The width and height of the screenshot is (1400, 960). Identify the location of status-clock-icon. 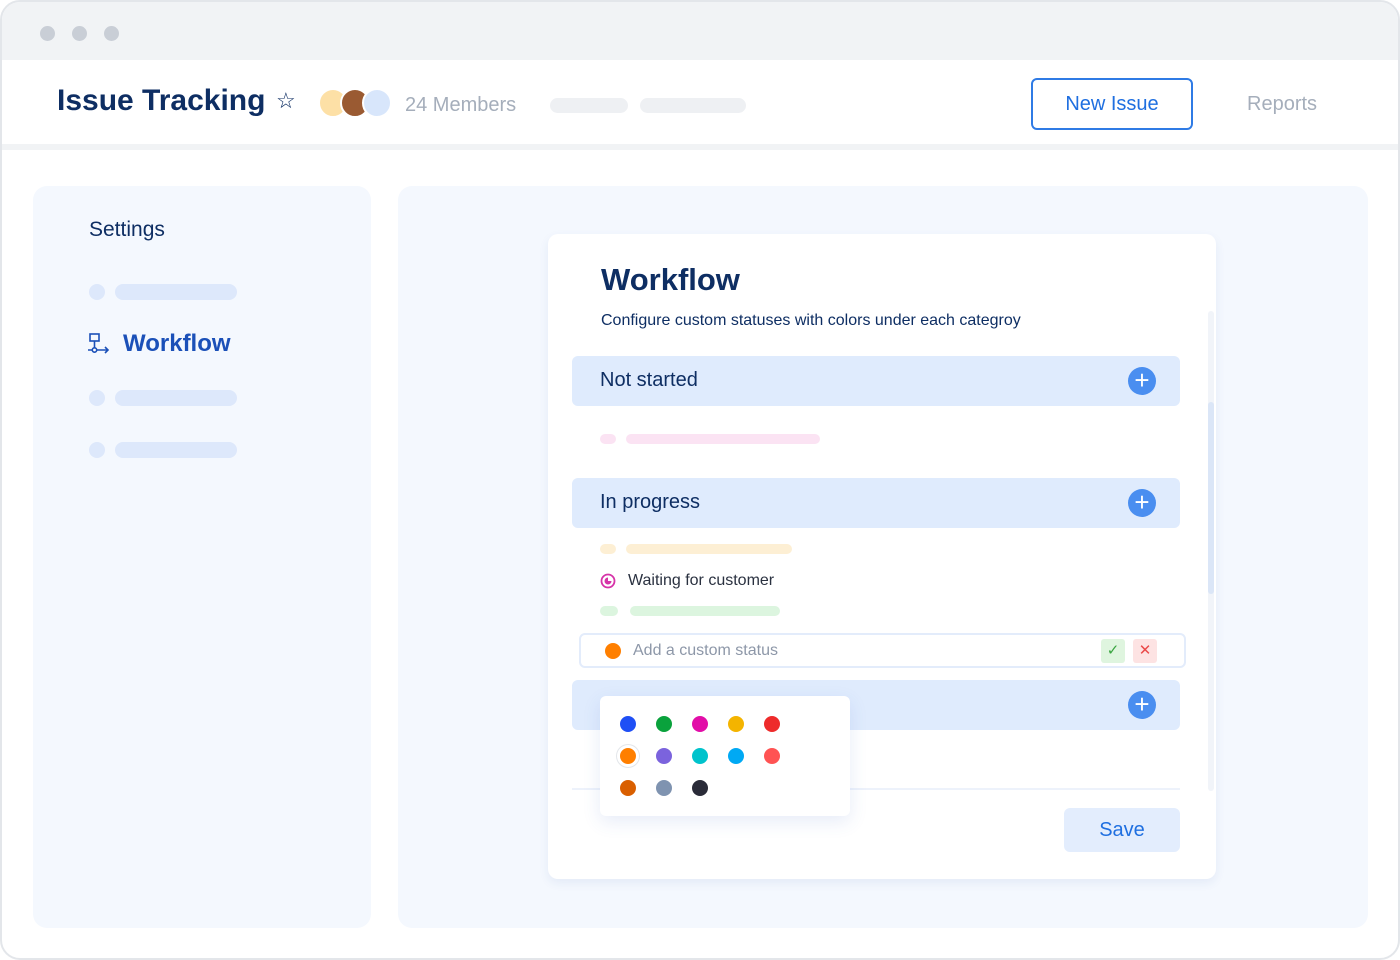
(608, 581).